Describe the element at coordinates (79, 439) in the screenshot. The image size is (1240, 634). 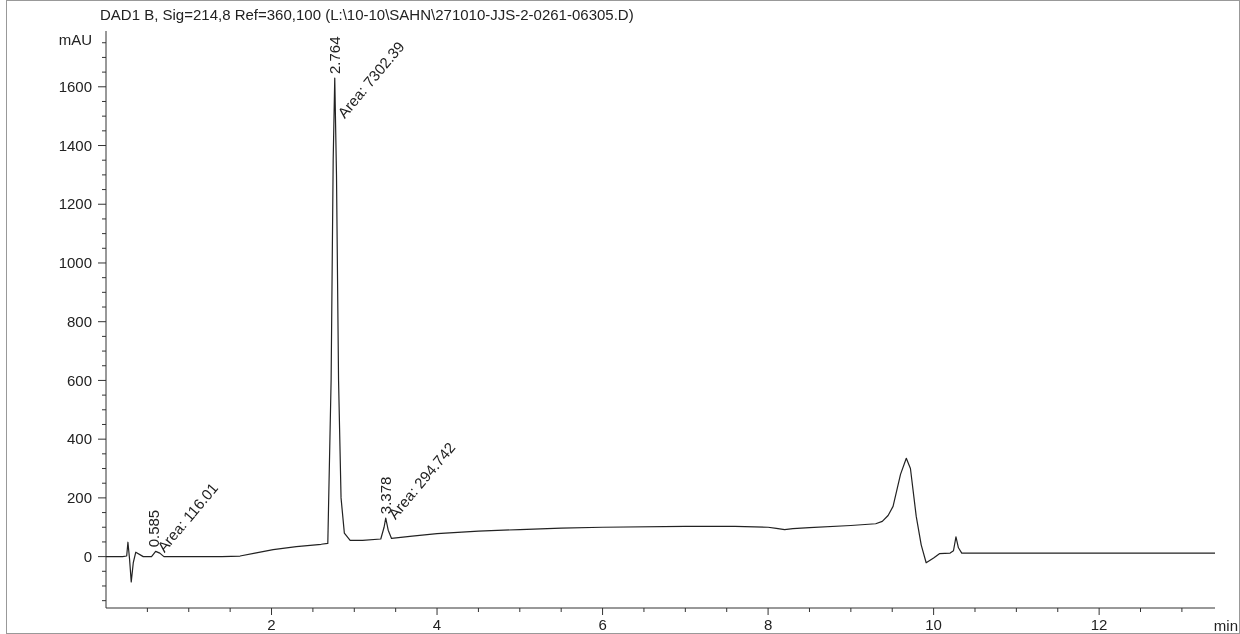
I see `y-tick-label: 400` at that location.